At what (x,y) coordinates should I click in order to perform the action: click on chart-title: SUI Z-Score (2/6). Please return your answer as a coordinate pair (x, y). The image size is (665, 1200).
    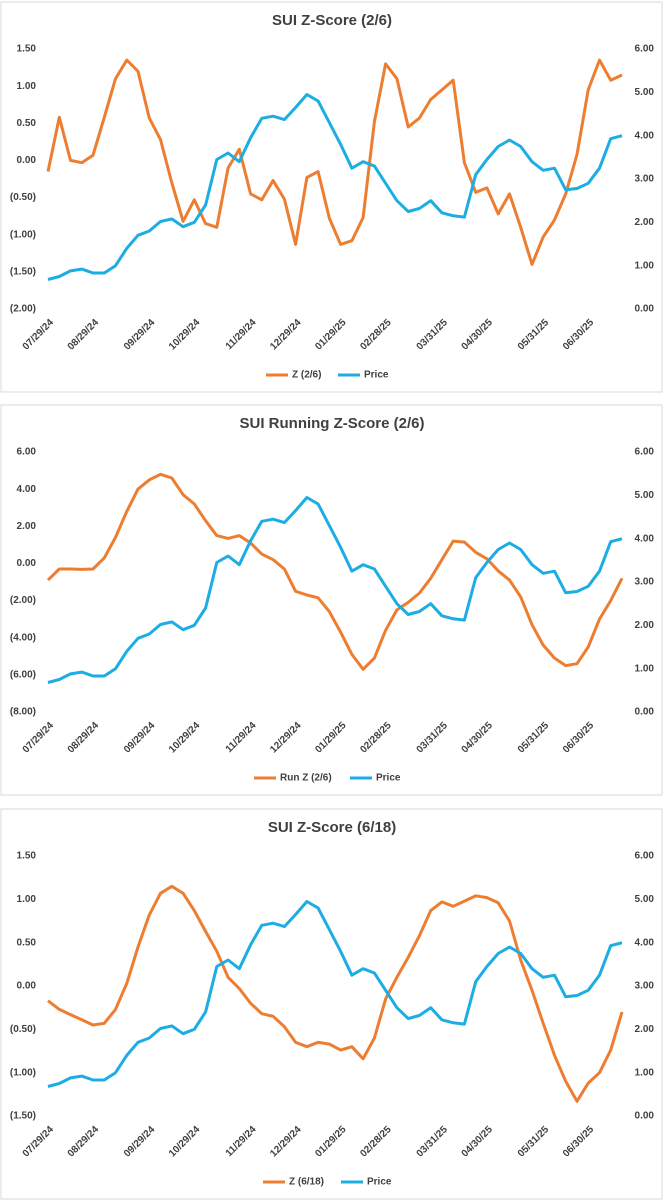
    Looking at the image, I should click on (332, 20).